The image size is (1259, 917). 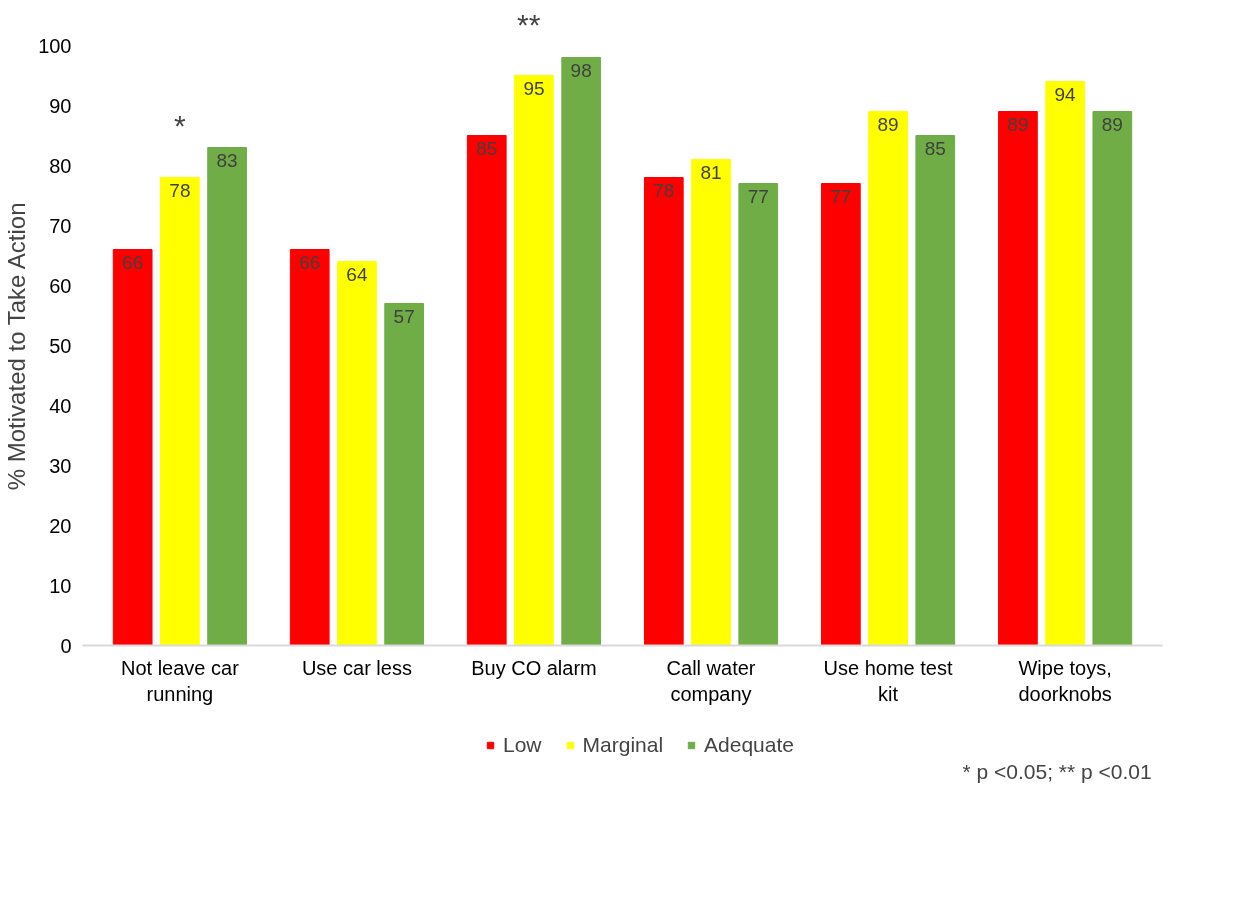 I want to click on y-tick-label: 100, so click(x=55, y=45).